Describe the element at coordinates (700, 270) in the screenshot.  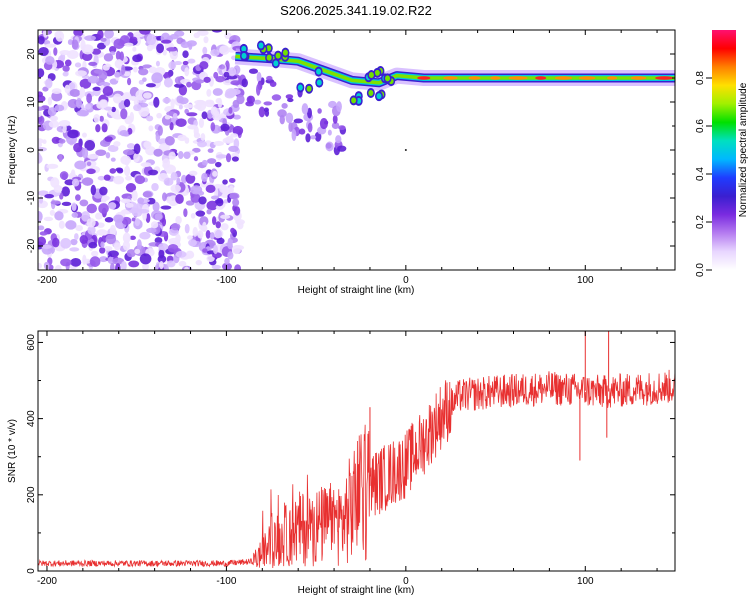
I see `colorbar-tick-label: 0.0` at that location.